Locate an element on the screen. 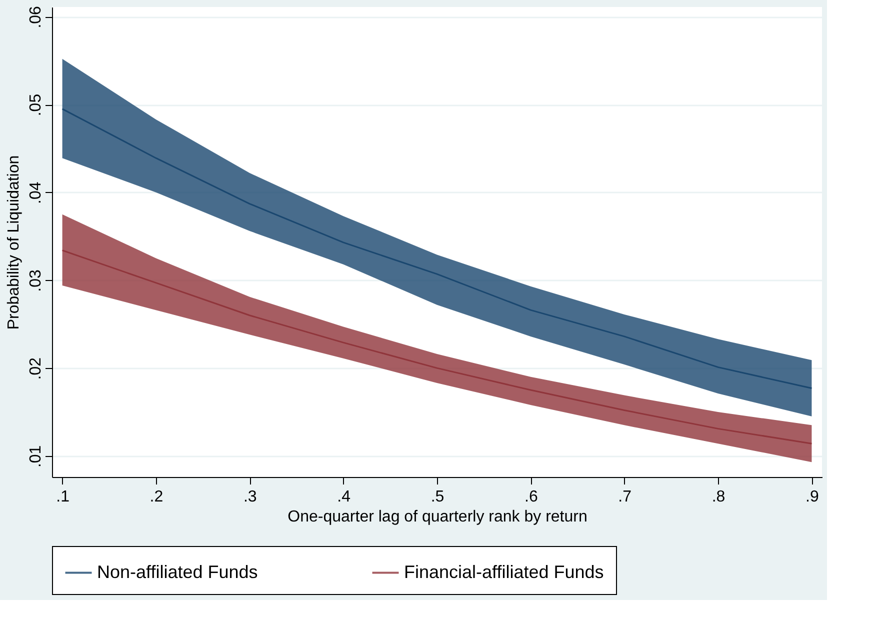  x-tick-label: .2 is located at coordinates (157, 497).